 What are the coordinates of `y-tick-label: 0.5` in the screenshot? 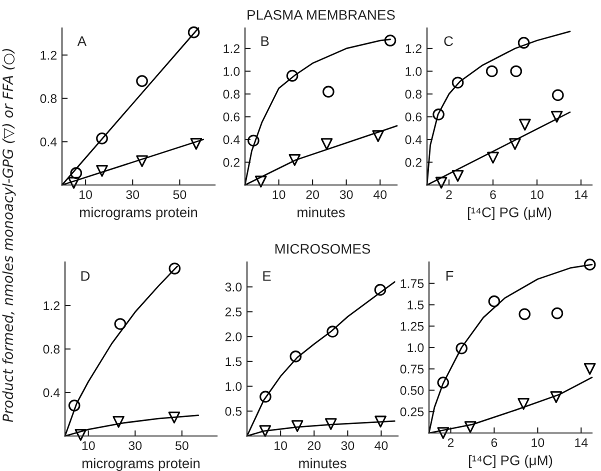 It's located at (233, 411).